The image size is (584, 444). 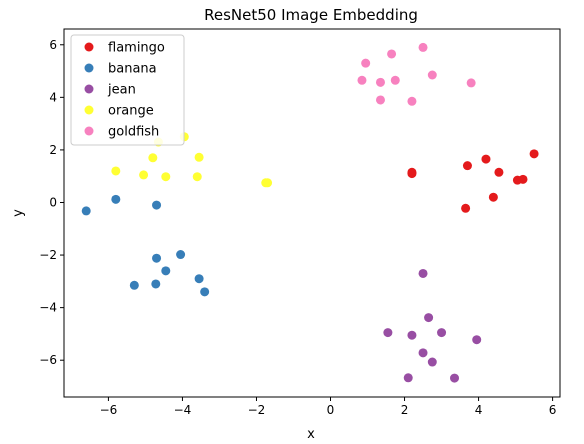 I want to click on x-axis: −6 −4 −2 0 2 4 6, so click(x=328, y=407).